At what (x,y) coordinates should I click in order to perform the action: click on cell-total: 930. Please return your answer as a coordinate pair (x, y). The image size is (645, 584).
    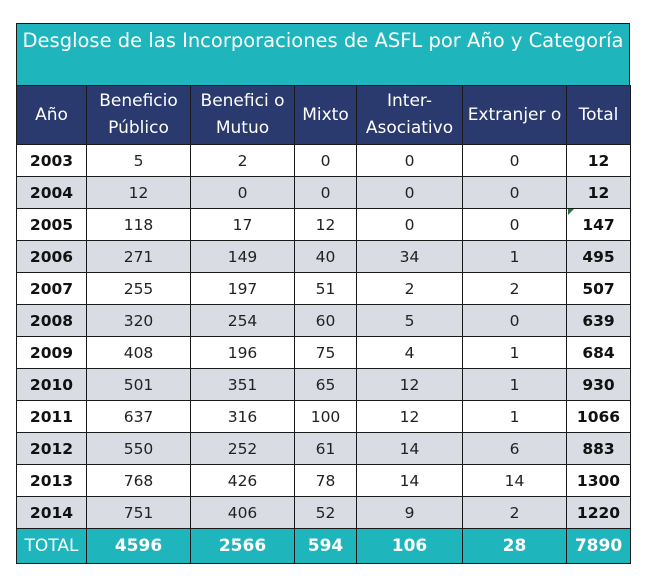
    Looking at the image, I should click on (598, 384).